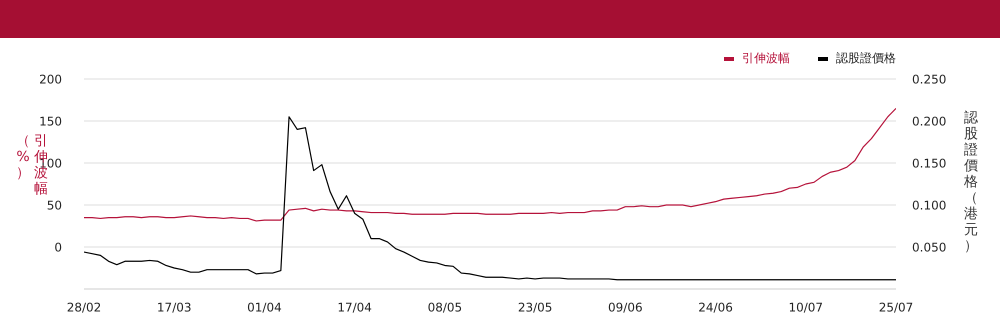  Describe the element at coordinates (58, 247) in the screenshot. I see `y-tick-label: 0` at that location.